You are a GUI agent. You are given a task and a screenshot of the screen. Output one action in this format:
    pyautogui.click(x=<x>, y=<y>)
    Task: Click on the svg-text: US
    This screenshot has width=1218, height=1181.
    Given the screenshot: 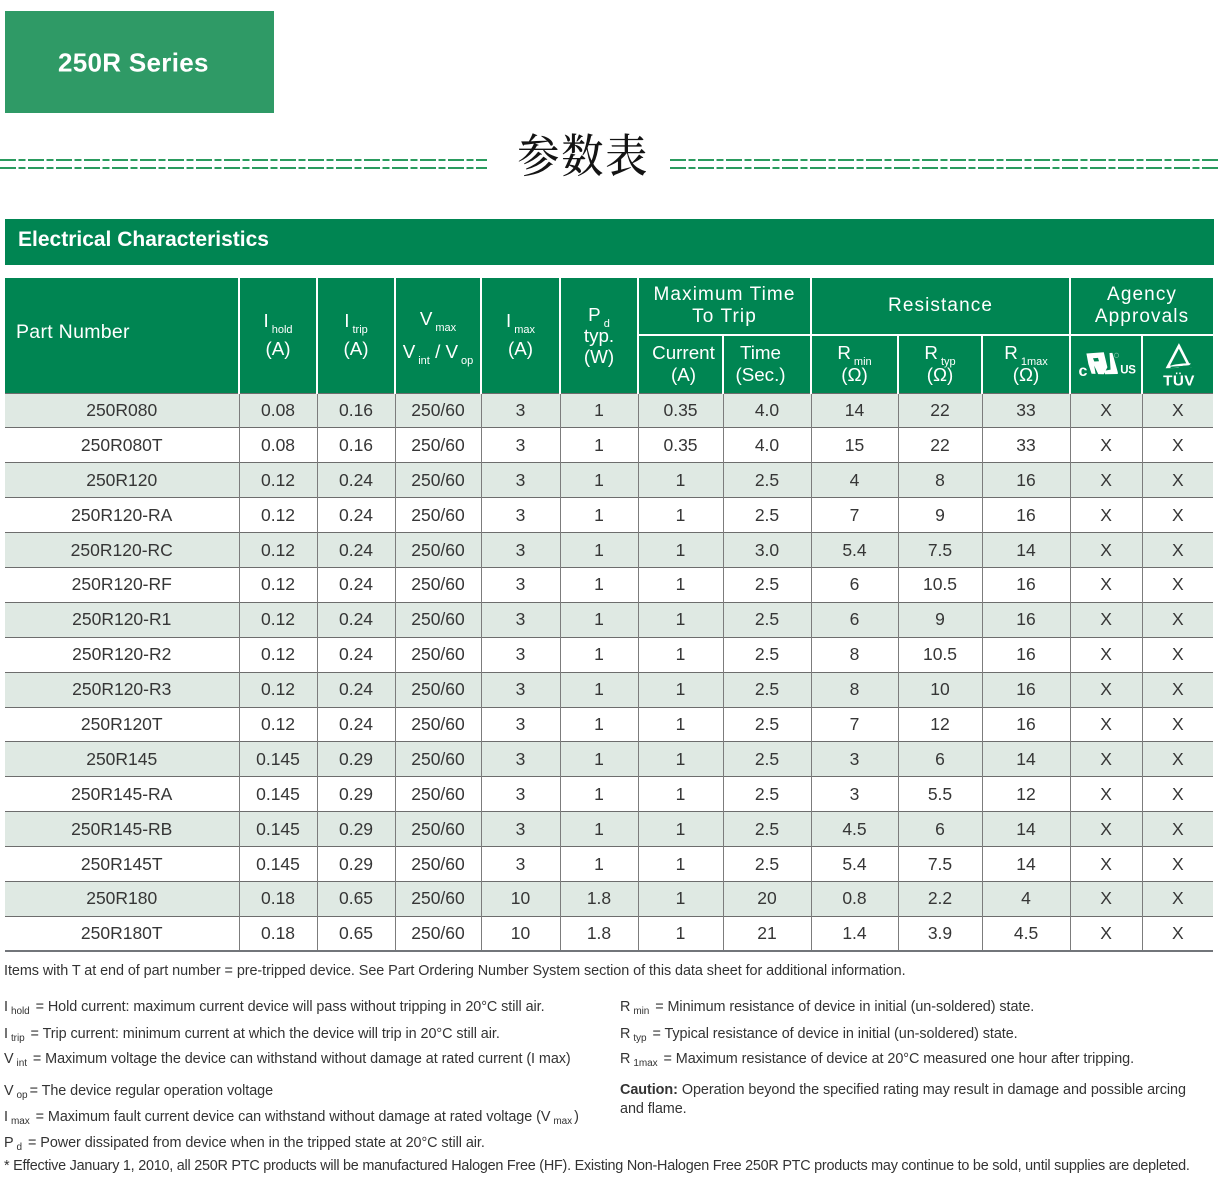 What is the action you would take?
    pyautogui.click(x=1128, y=371)
    